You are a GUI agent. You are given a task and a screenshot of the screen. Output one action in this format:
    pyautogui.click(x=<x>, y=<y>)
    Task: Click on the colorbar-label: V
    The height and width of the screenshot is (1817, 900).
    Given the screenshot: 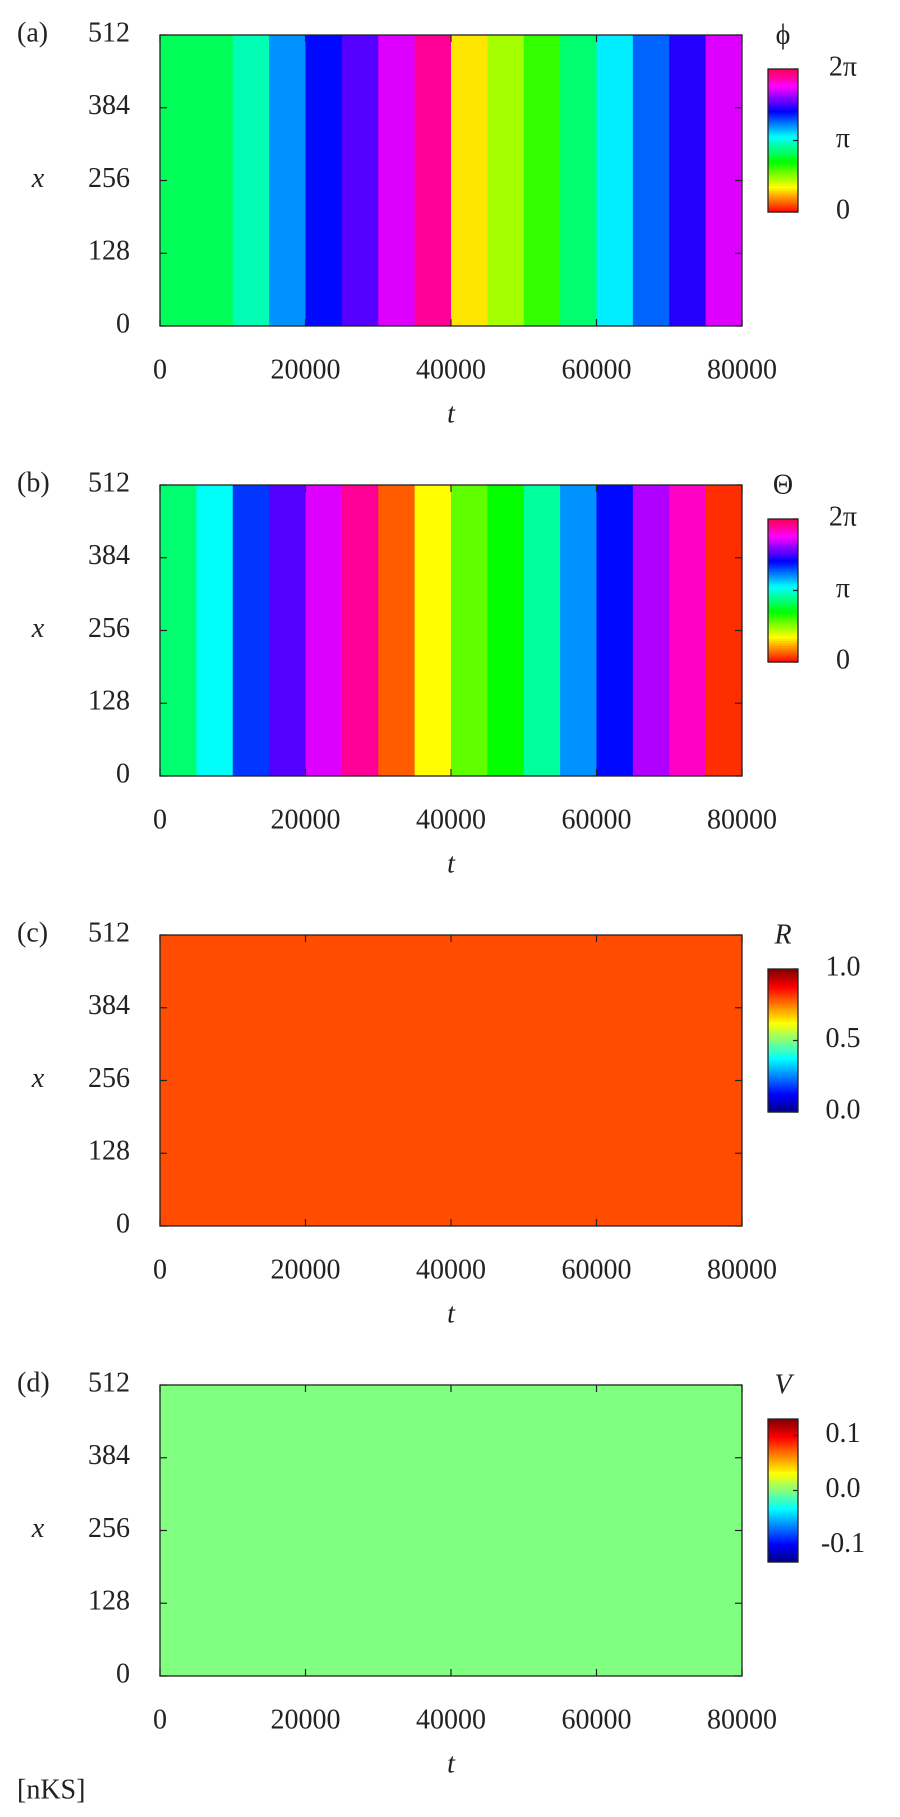 What is the action you would take?
    pyautogui.click(x=784, y=1384)
    